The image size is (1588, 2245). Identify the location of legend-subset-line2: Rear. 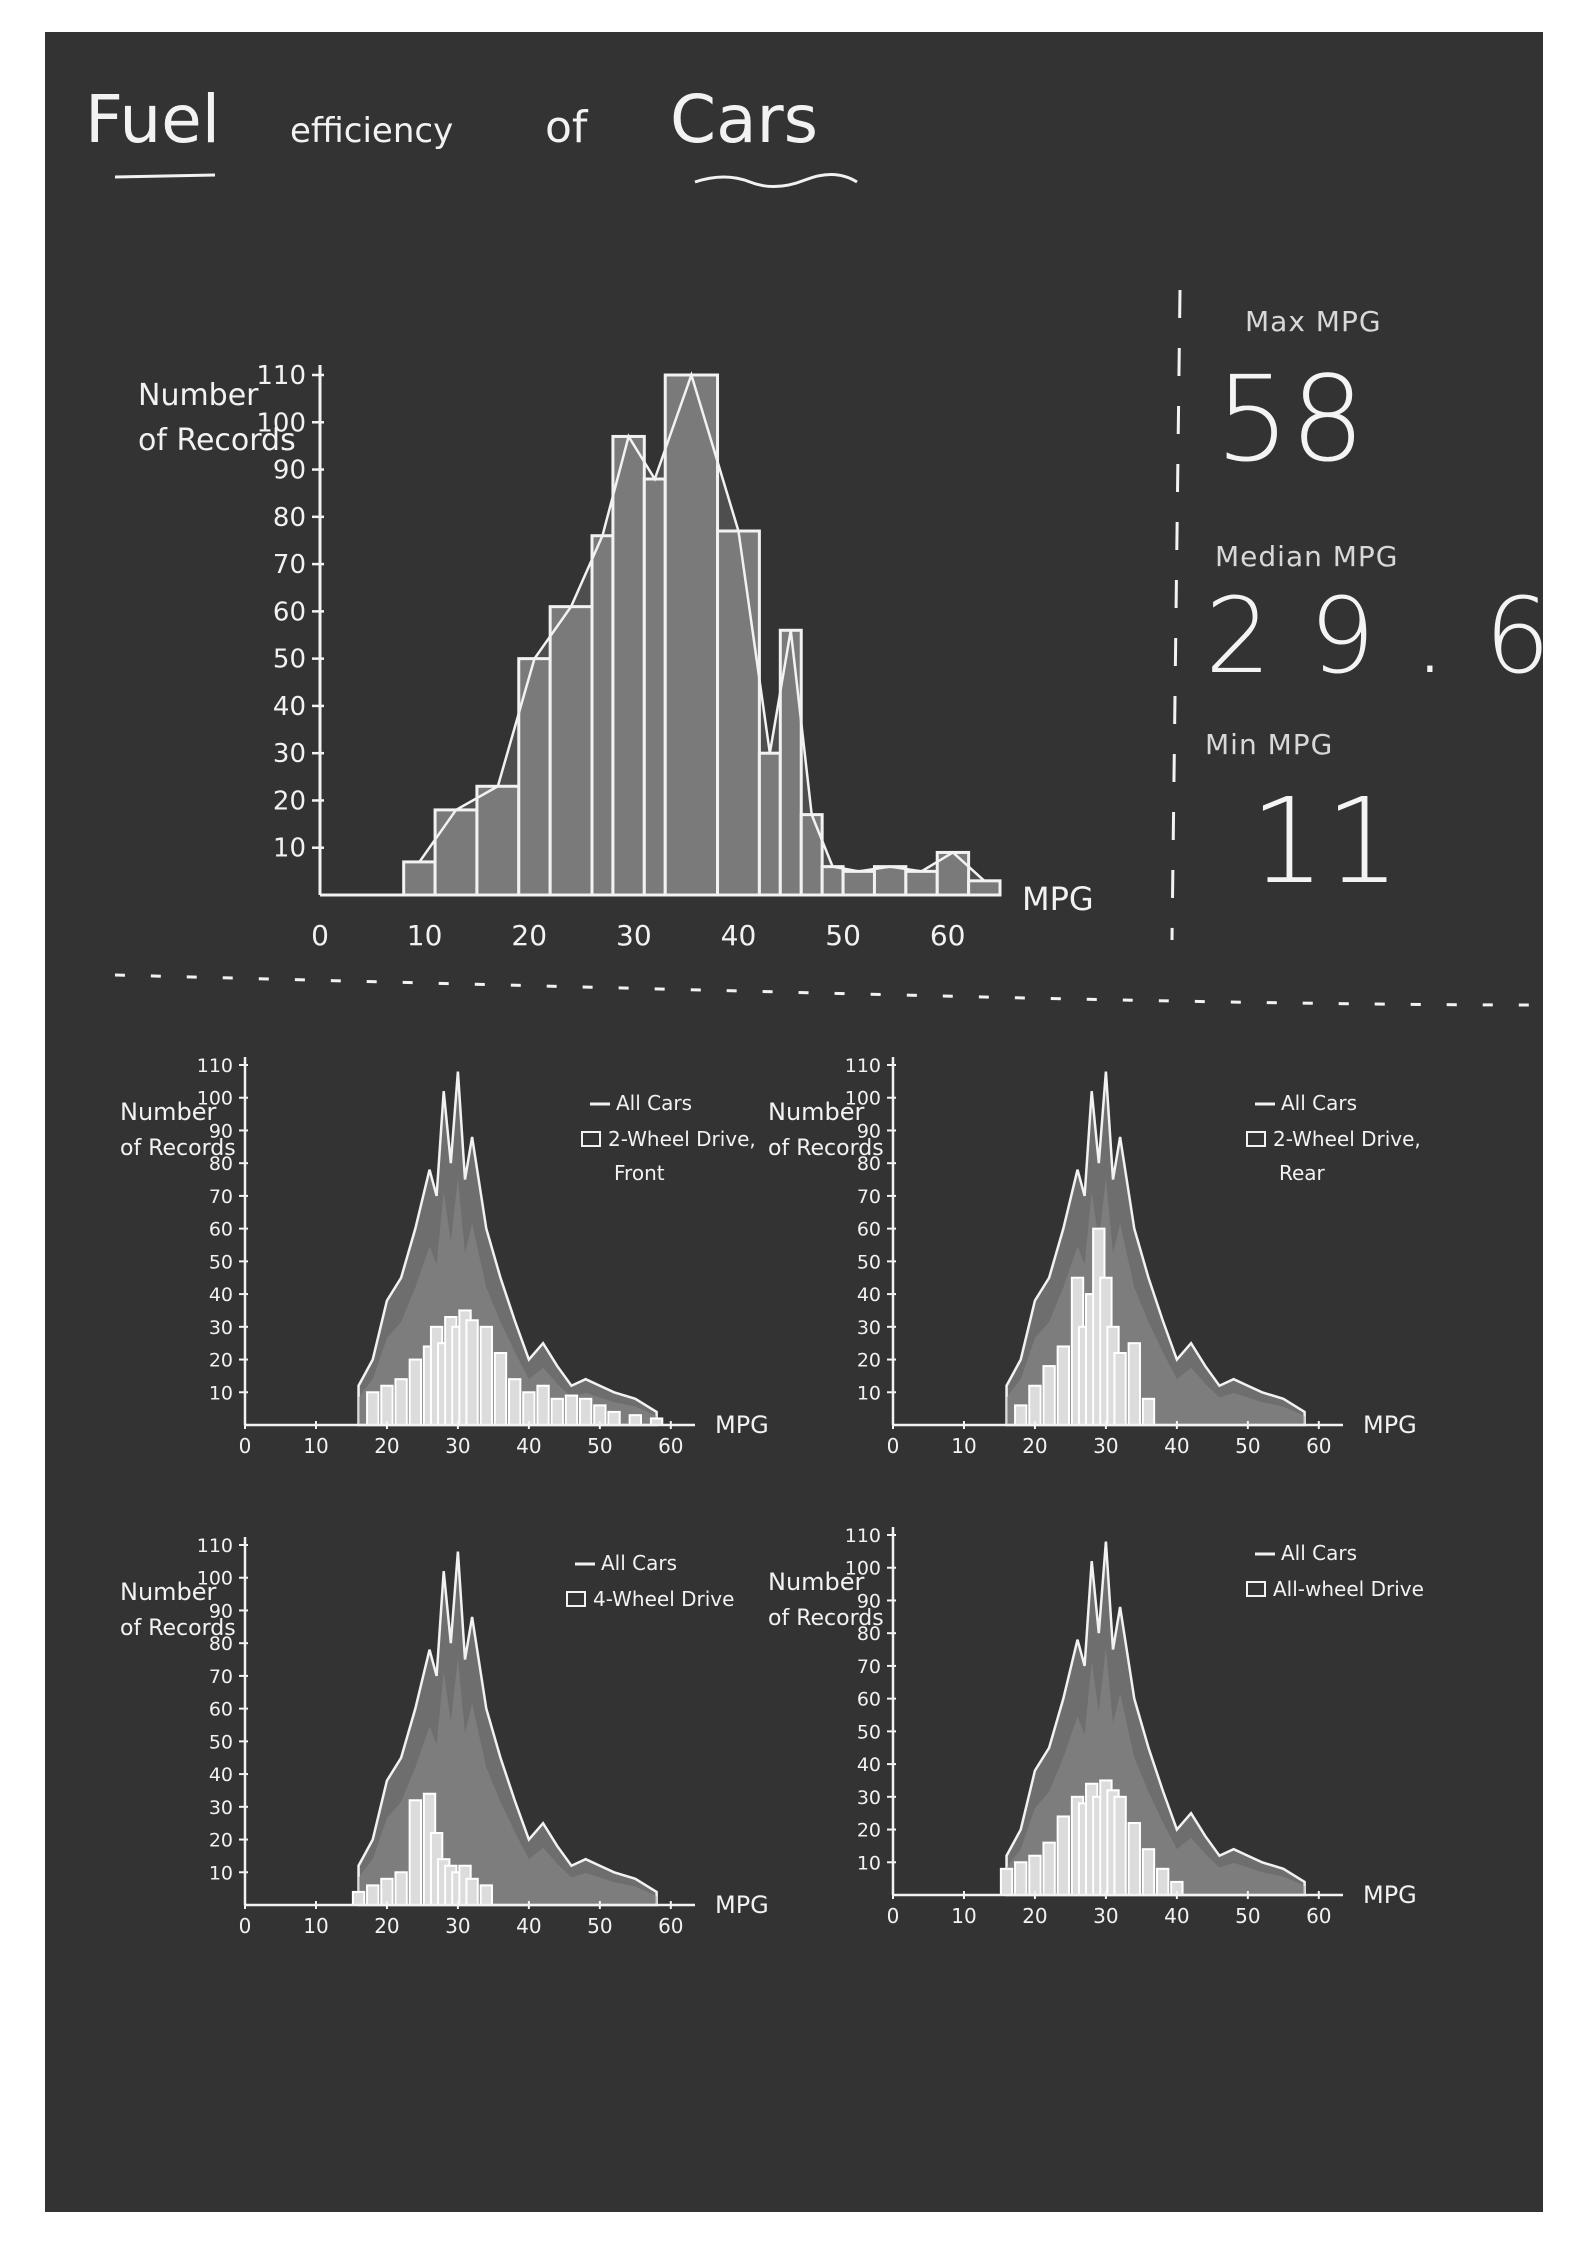
(1302, 1173).